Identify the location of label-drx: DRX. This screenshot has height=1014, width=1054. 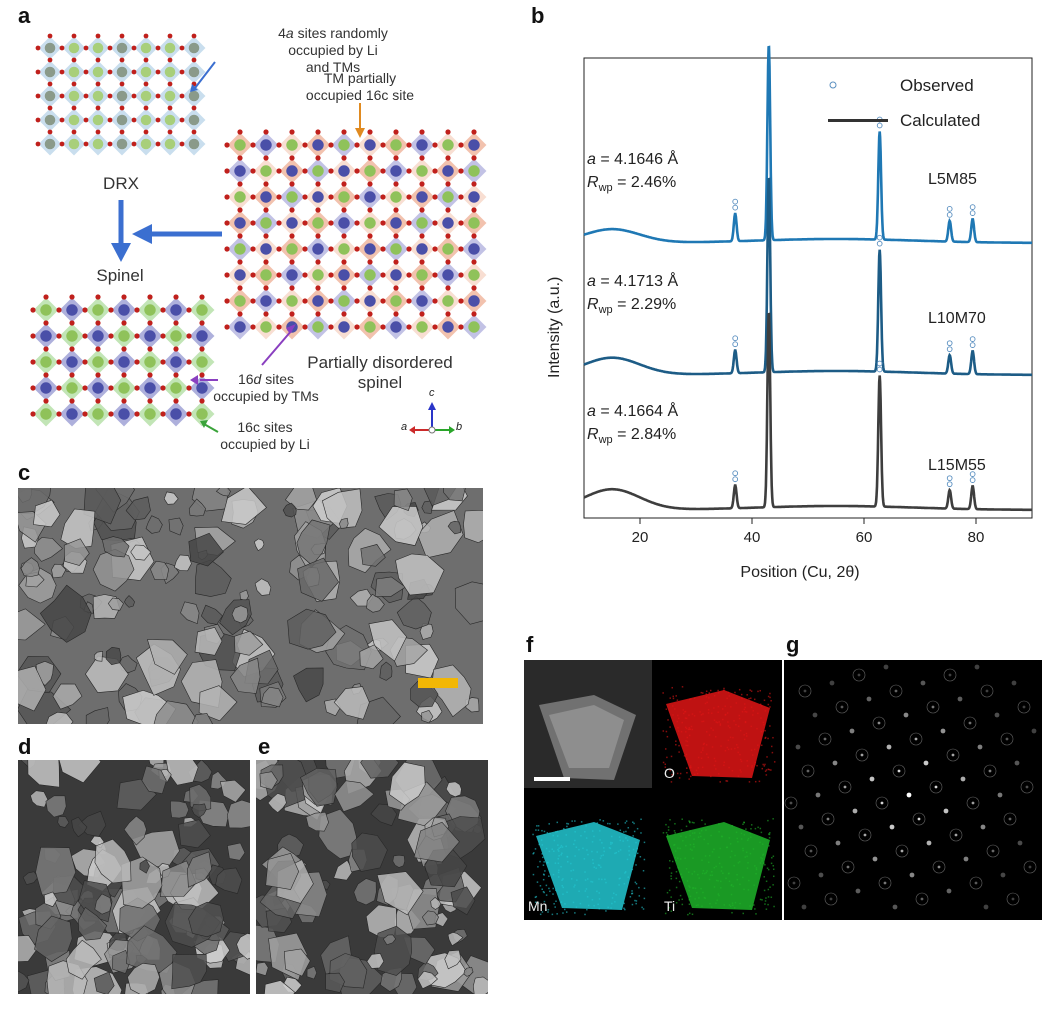
(121, 183).